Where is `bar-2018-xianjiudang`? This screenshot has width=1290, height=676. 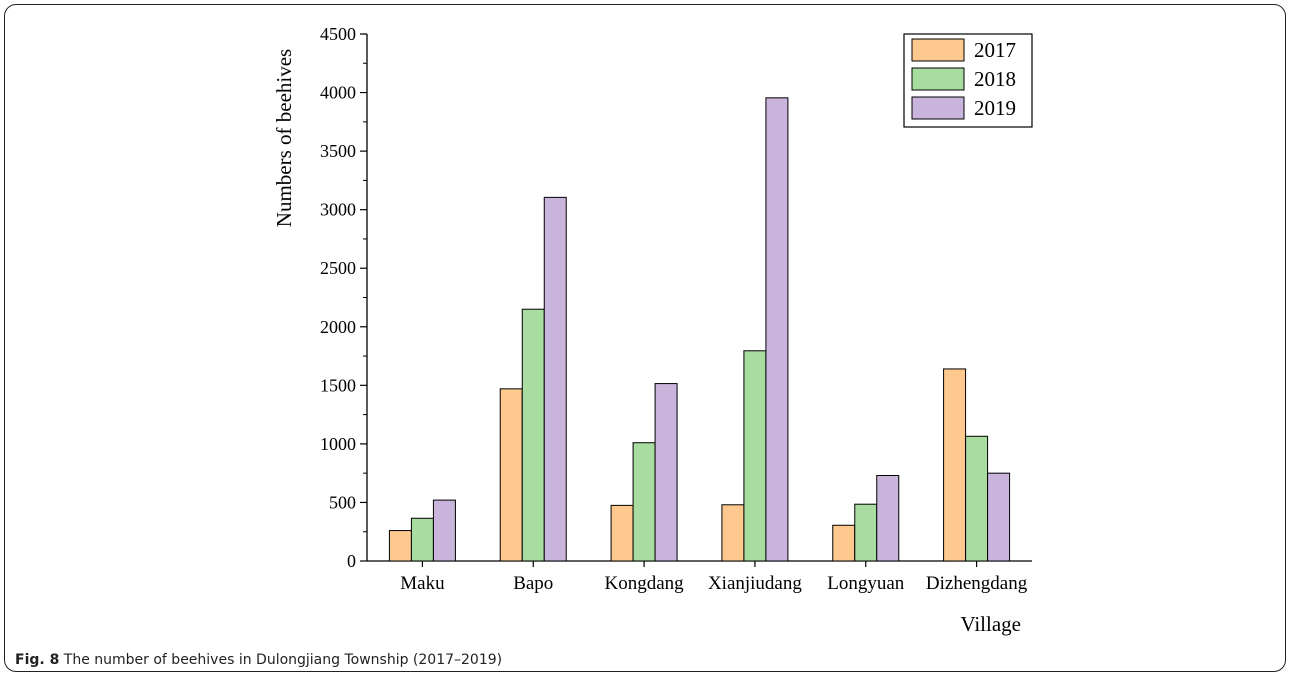 bar-2018-xianjiudang is located at coordinates (755, 456).